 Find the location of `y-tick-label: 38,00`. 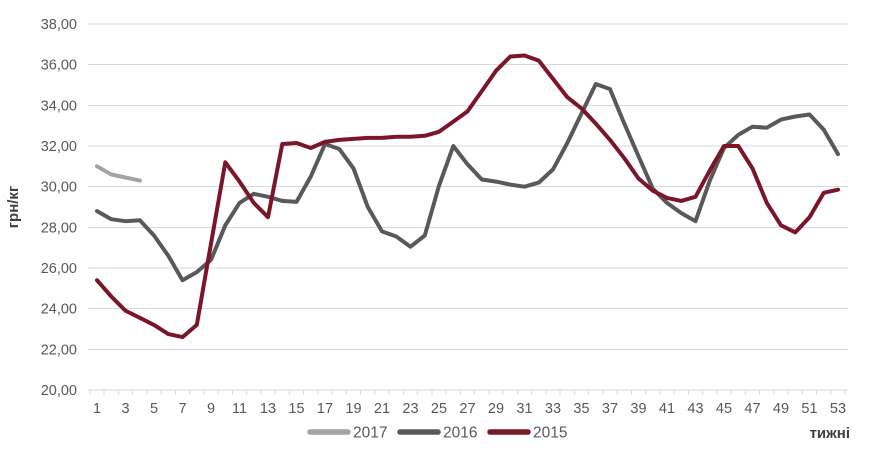

y-tick-label: 38,00 is located at coordinates (59, 25).